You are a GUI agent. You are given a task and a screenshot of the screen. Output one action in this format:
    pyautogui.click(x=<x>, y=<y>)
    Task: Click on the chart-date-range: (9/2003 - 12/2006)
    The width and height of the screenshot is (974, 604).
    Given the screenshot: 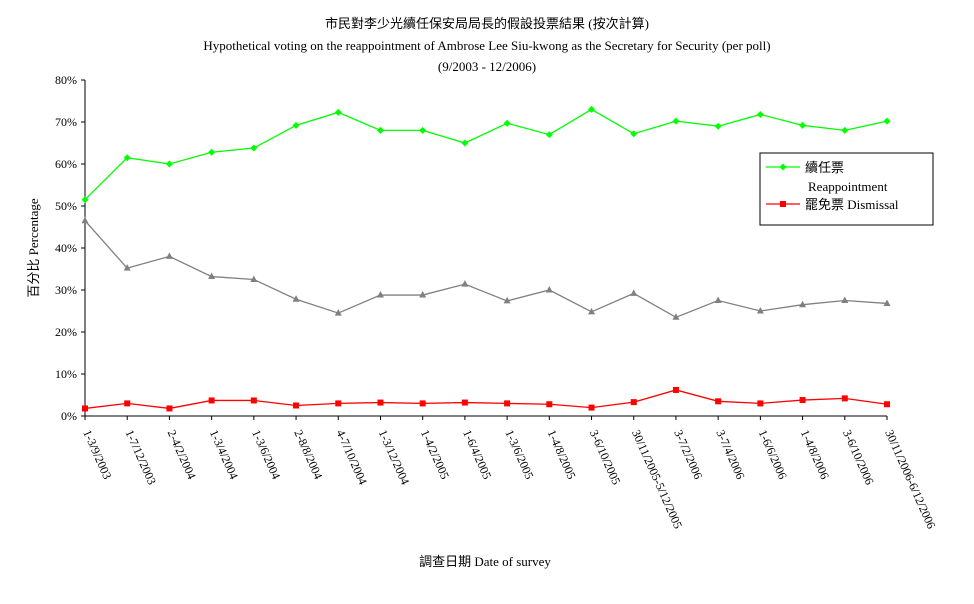 What is the action you would take?
    pyautogui.click(x=487, y=66)
    